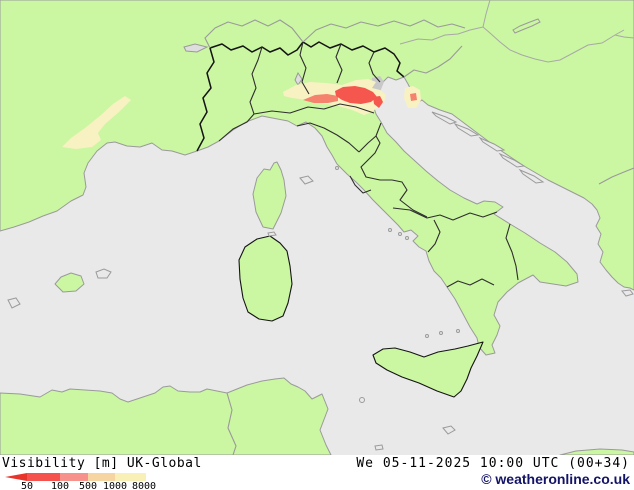  Describe the element at coordinates (360, 184) in the screenshot. I see `region-border-lazio-coast` at that location.